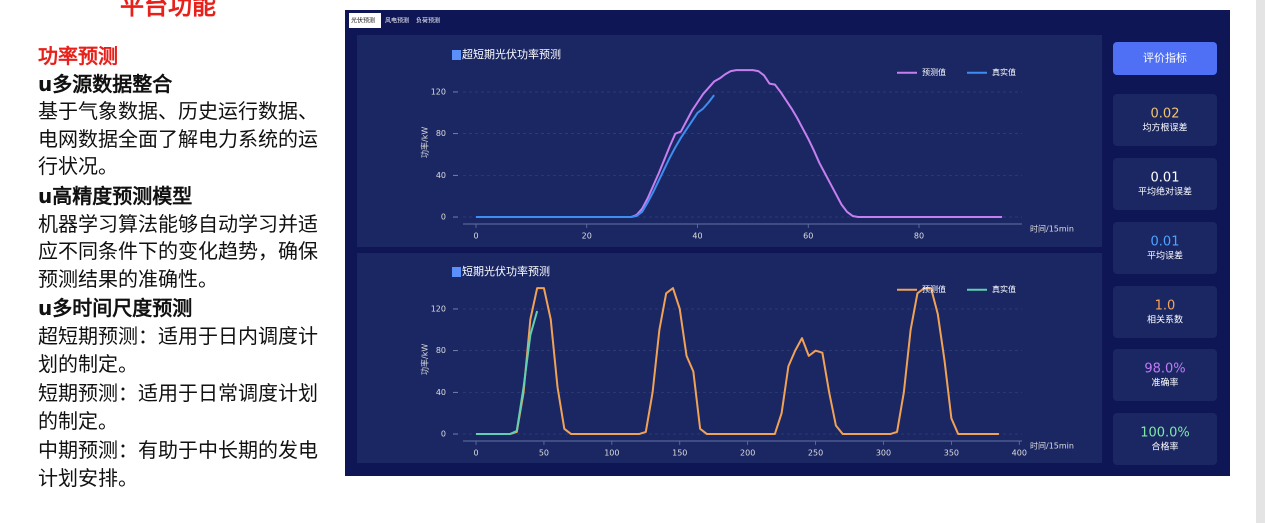 The height and width of the screenshot is (523, 1265). What do you see at coordinates (1165, 114) in the screenshot?
I see `metric-value: 0.02` at bounding box center [1165, 114].